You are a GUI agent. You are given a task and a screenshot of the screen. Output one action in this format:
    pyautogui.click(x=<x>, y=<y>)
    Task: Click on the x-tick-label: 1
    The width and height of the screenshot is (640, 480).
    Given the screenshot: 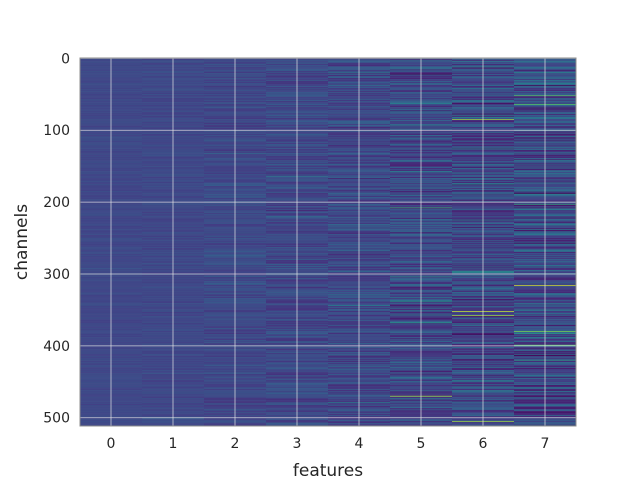 What is the action you would take?
    pyautogui.click(x=173, y=444)
    